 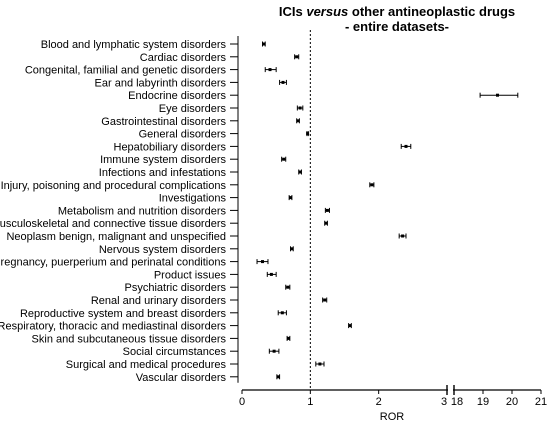 I want to click on chart-title: ICIs versus other antineoplastic drugs, so click(x=397, y=11).